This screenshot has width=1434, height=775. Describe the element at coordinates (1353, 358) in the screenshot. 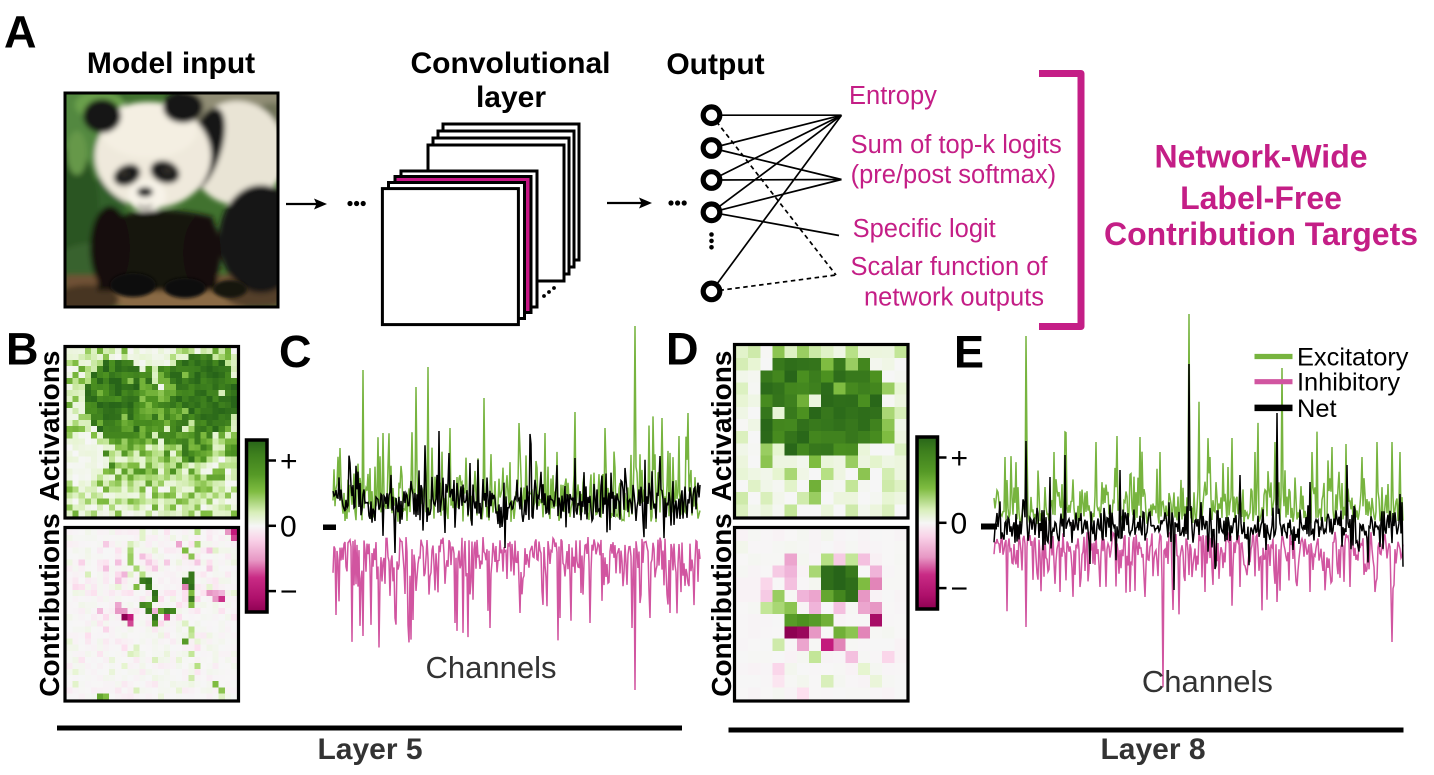

I see `svg-text: Excitatory` at that location.